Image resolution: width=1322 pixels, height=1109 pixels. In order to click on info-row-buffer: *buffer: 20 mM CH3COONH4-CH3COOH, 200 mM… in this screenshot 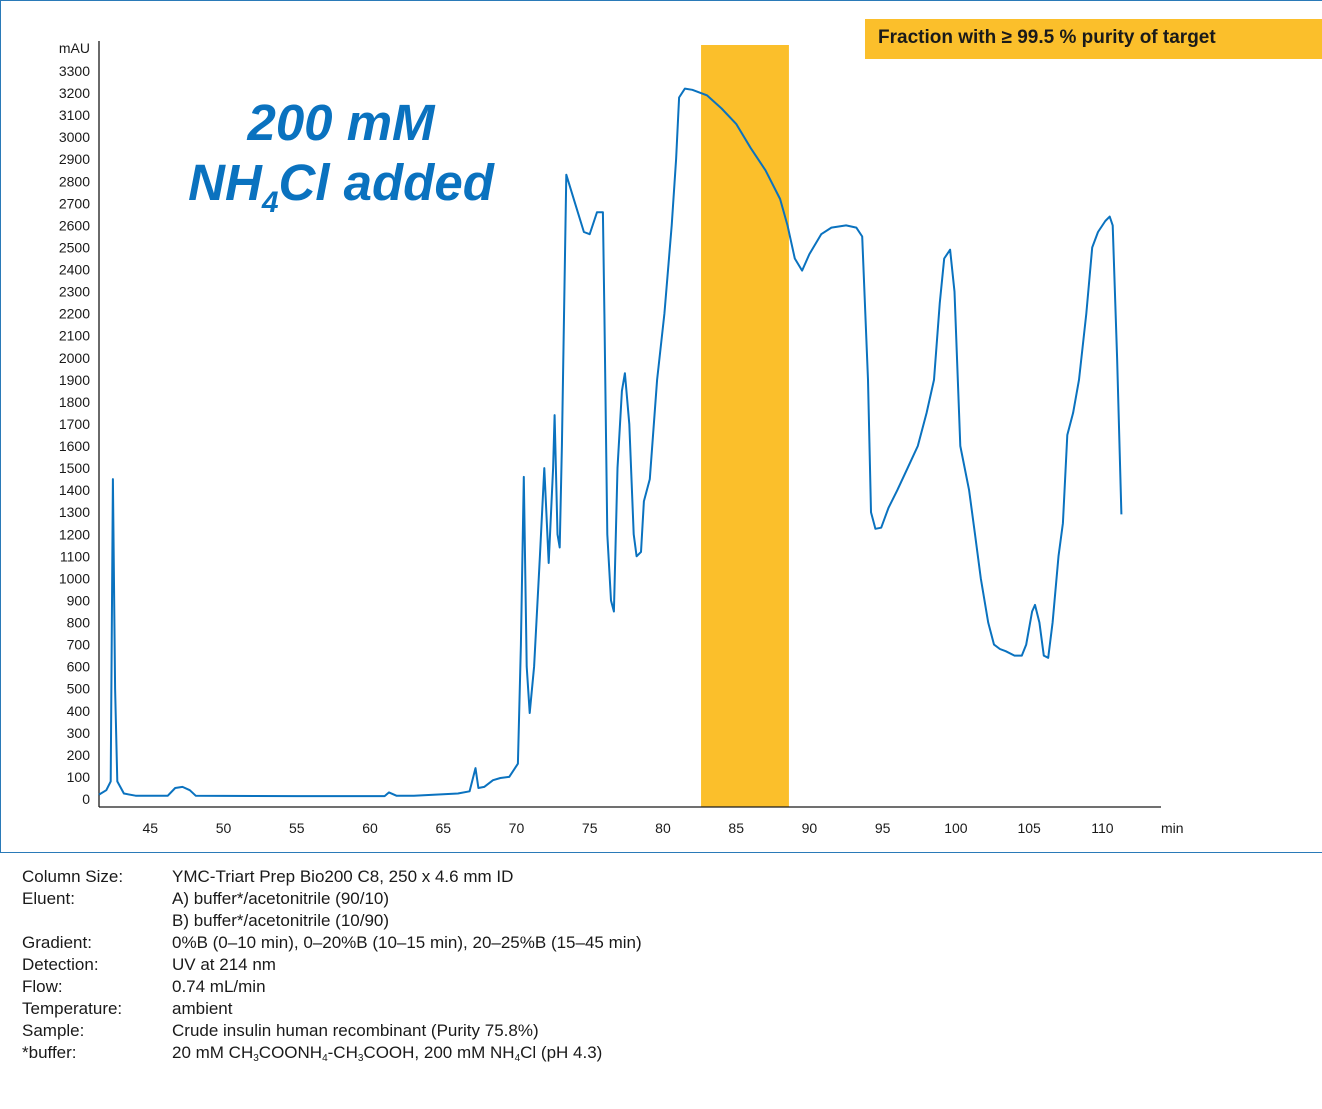, I will do `click(332, 1056)`.